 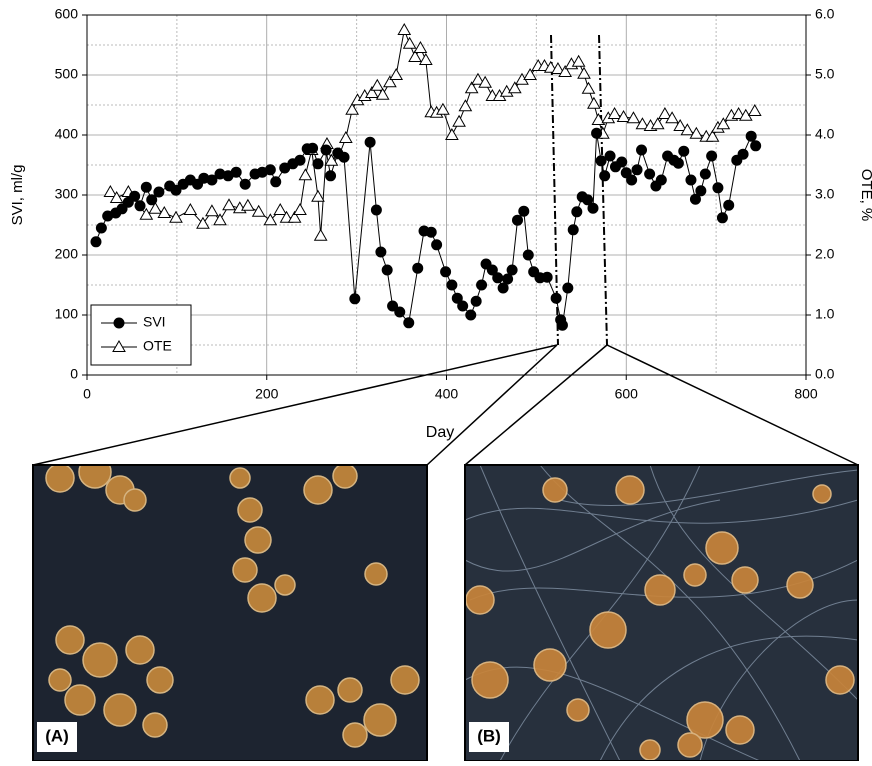 What do you see at coordinates (157, 346) in the screenshot?
I see `legend-label: OTE` at bounding box center [157, 346].